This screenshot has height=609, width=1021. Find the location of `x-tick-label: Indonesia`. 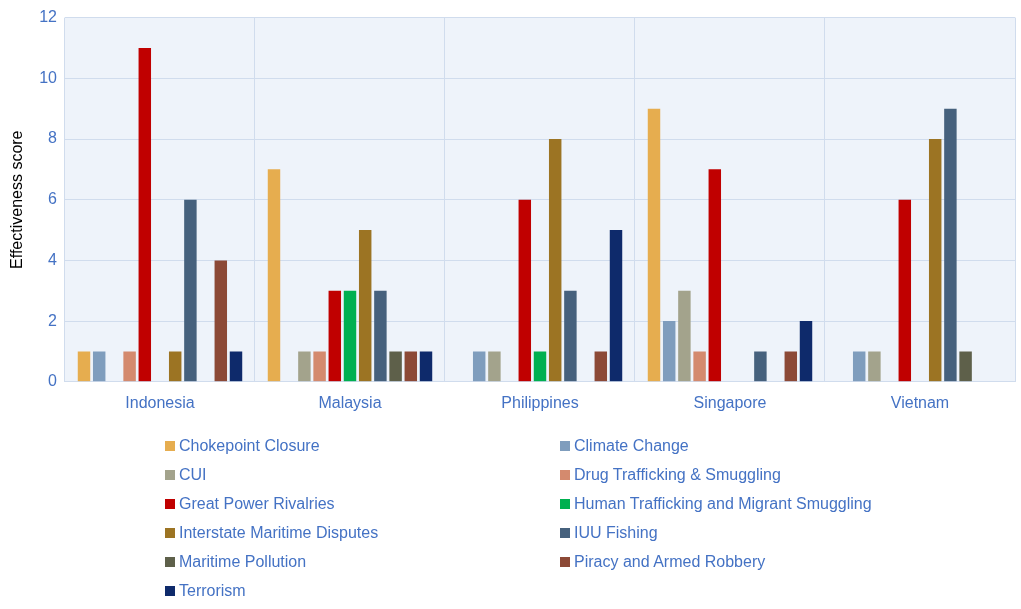

x-tick-label: Indonesia is located at coordinates (160, 402).